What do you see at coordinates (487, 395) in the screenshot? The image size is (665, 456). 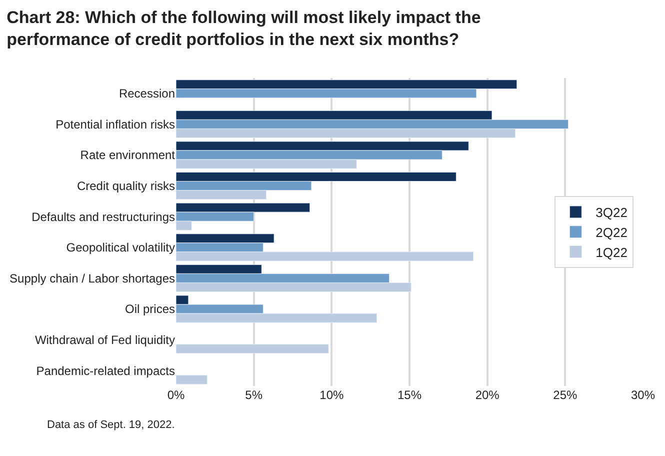 I see `x-tick-label: 20%` at bounding box center [487, 395].